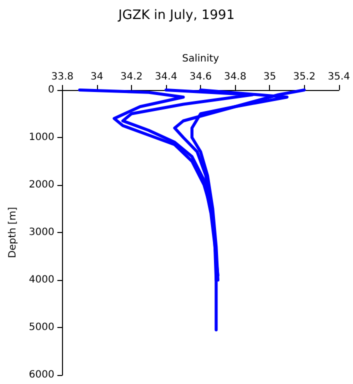 Image resolution: width=353 pixels, height=384 pixels. I want to click on x-tick-label: 33.8, so click(62, 77).